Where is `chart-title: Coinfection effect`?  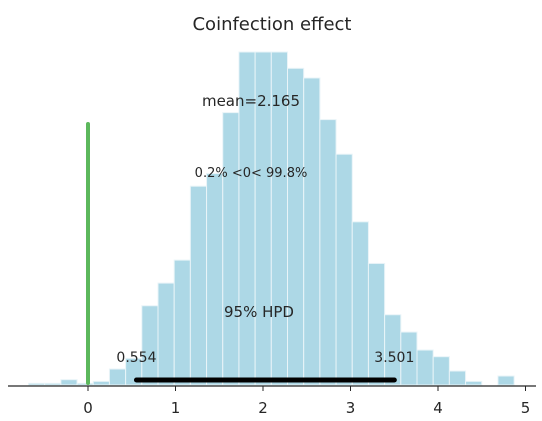
chart-title: Coinfection effect is located at coordinates (271, 24).